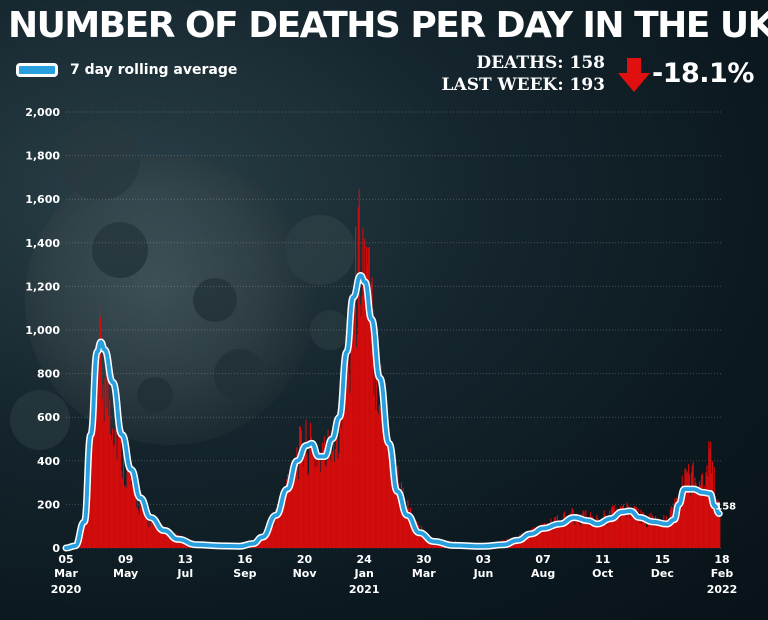 Image resolution: width=768 pixels, height=620 pixels. I want to click on x-tick-day: 30, so click(424, 559).